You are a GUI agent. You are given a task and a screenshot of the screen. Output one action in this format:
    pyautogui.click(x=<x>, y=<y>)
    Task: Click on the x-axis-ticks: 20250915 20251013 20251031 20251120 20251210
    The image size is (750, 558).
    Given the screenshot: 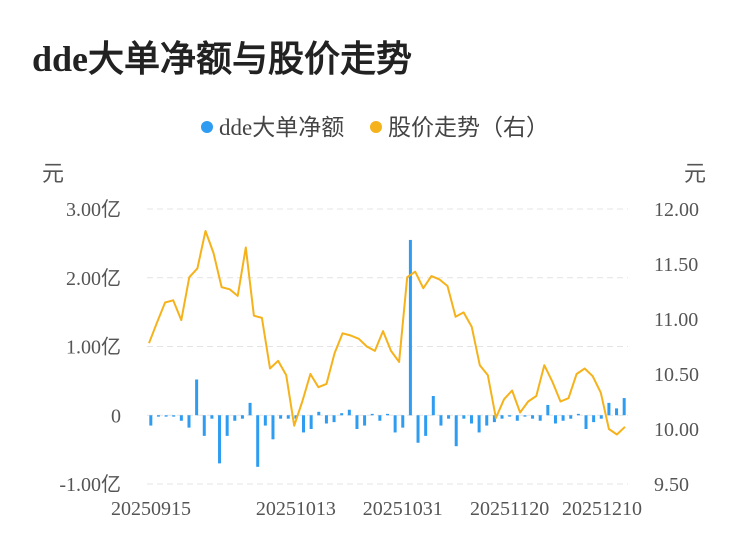 What is the action you would take?
    pyautogui.click(x=376, y=509)
    